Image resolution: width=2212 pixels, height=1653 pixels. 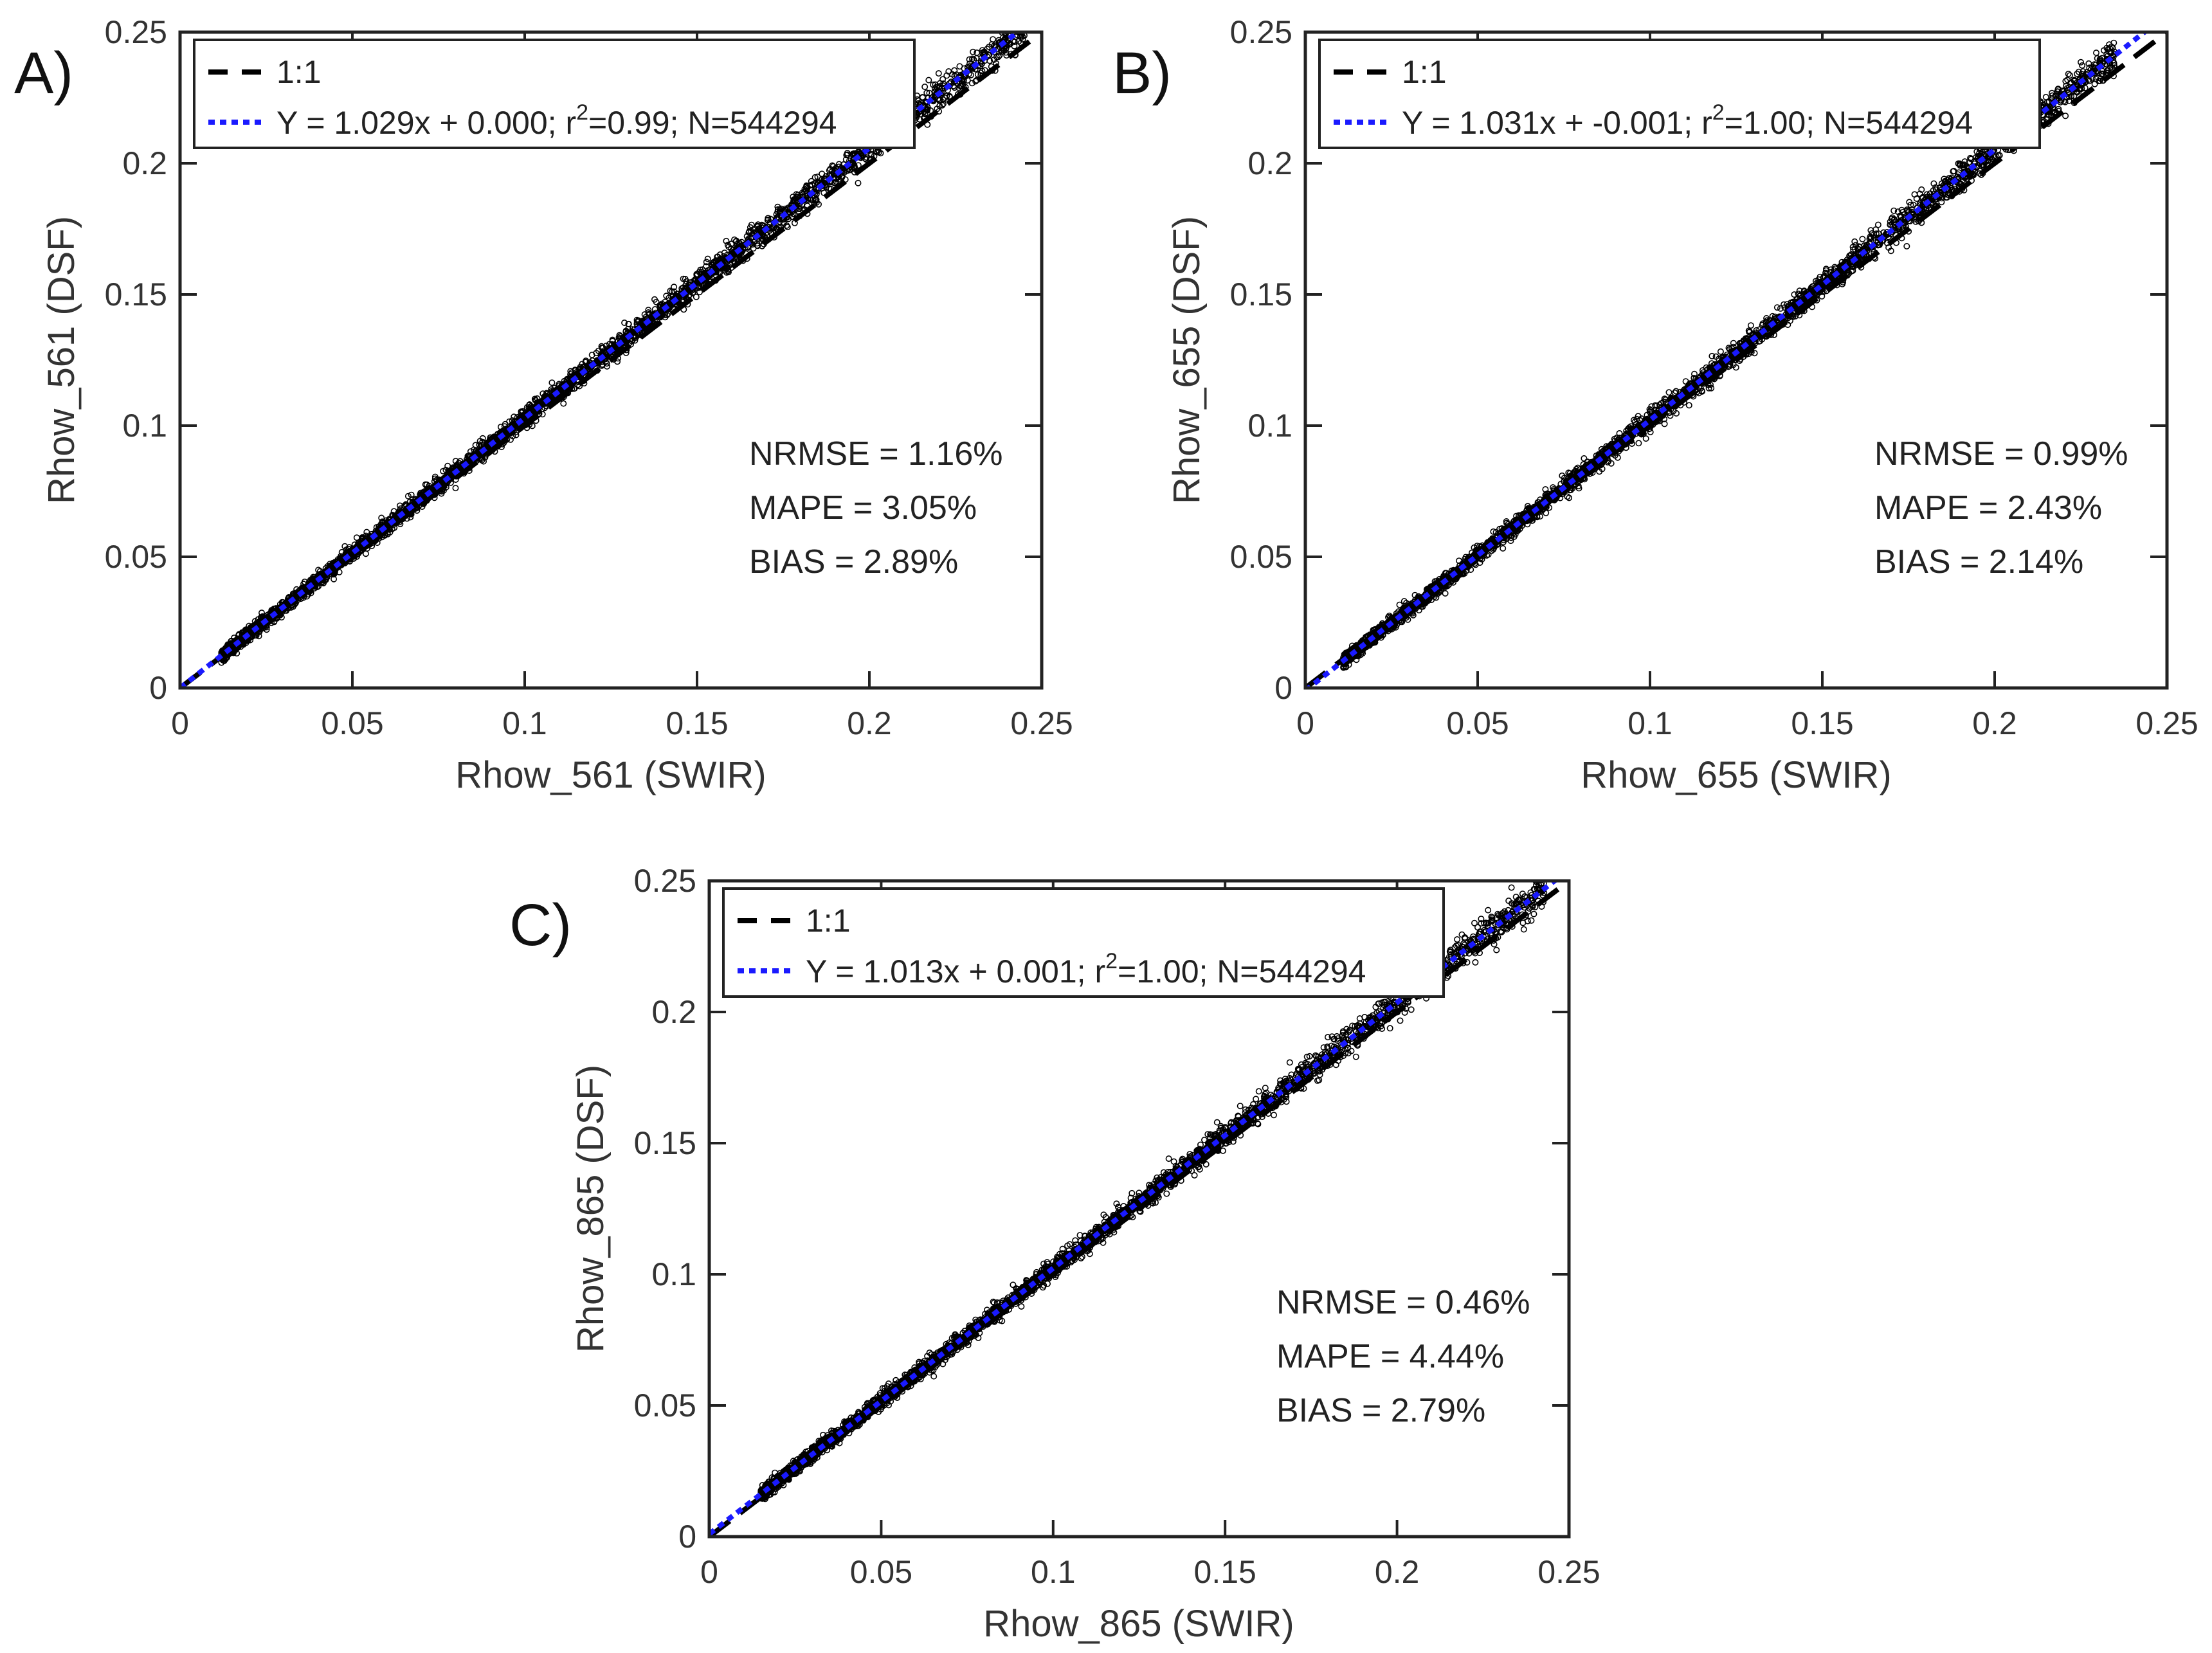 I want to click on x-tick-label: 0.25, so click(x=1041, y=723).